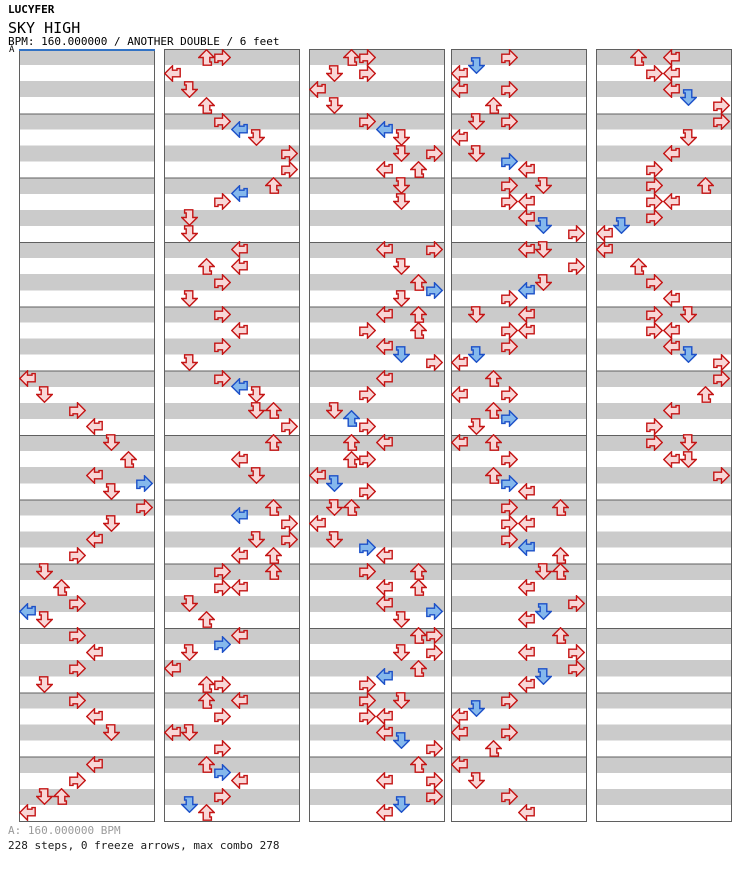 The image size is (752, 876). I want to click on note-arrow-down-eighth, so click(401, 741).